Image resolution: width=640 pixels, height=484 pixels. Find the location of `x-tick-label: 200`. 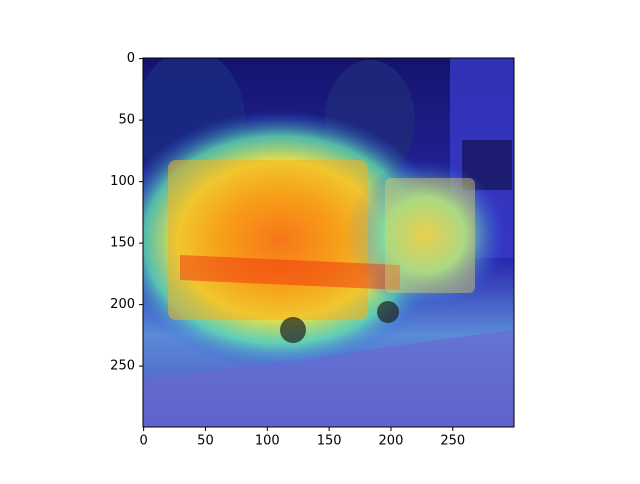

x-tick-label: 200 is located at coordinates (391, 441).